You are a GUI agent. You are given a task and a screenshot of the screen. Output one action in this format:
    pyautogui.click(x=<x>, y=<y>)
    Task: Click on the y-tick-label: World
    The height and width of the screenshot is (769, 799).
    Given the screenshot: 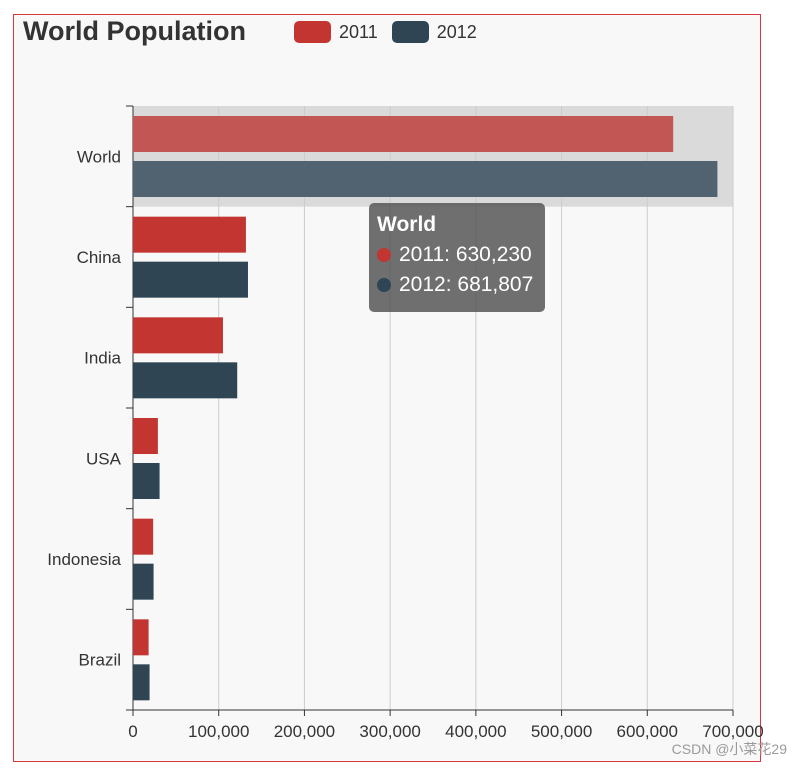 What is the action you would take?
    pyautogui.click(x=99, y=156)
    